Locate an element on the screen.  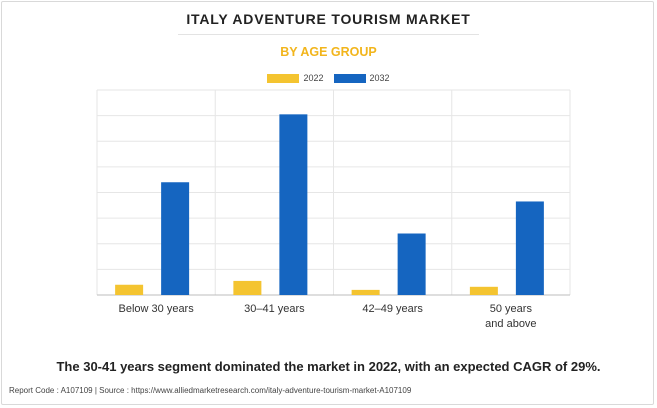
x-tick-label: 50 years is located at coordinates (511, 309).